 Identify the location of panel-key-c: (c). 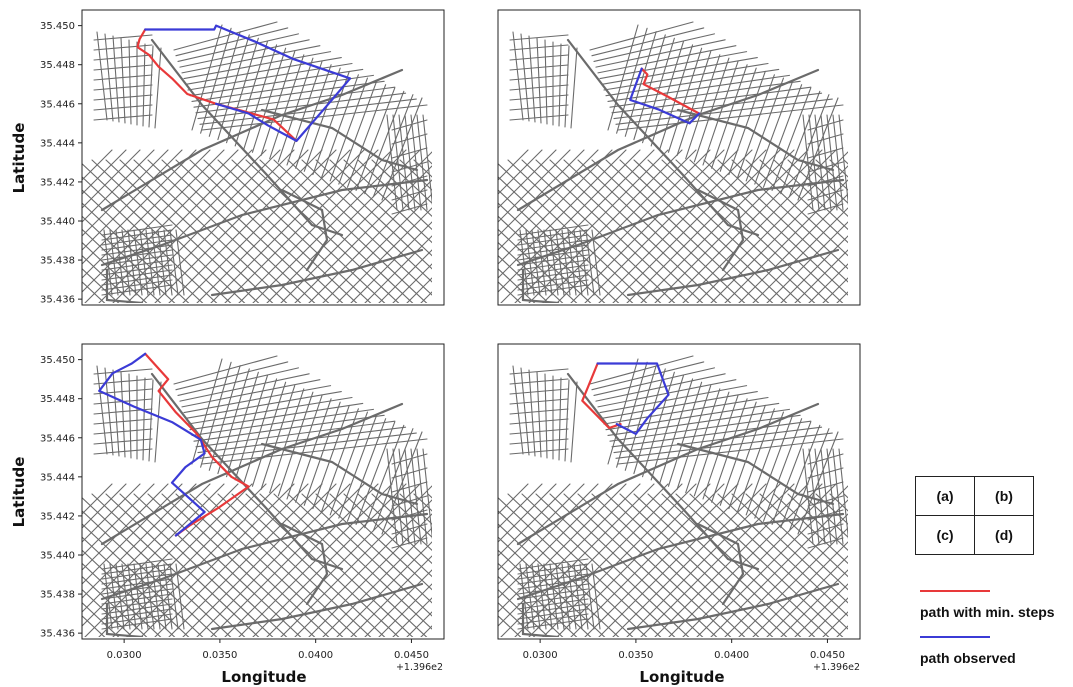
(945, 535).